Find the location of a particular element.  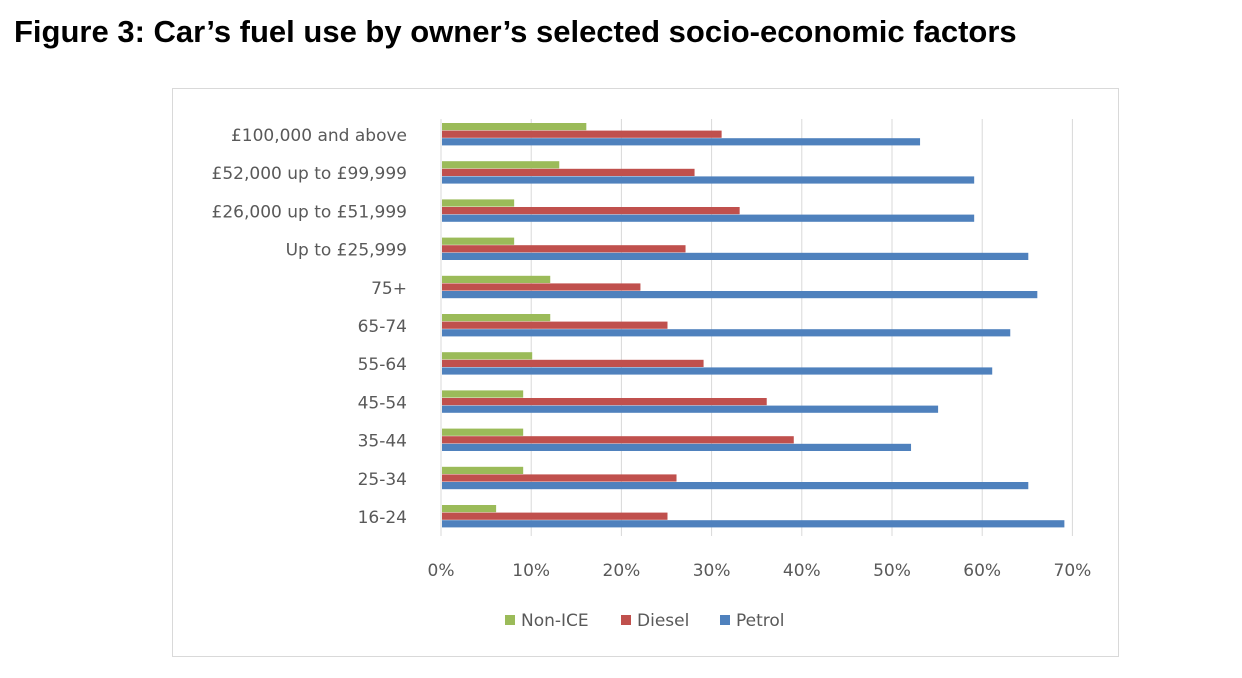

x-tick-label: 40% is located at coordinates (802, 571).